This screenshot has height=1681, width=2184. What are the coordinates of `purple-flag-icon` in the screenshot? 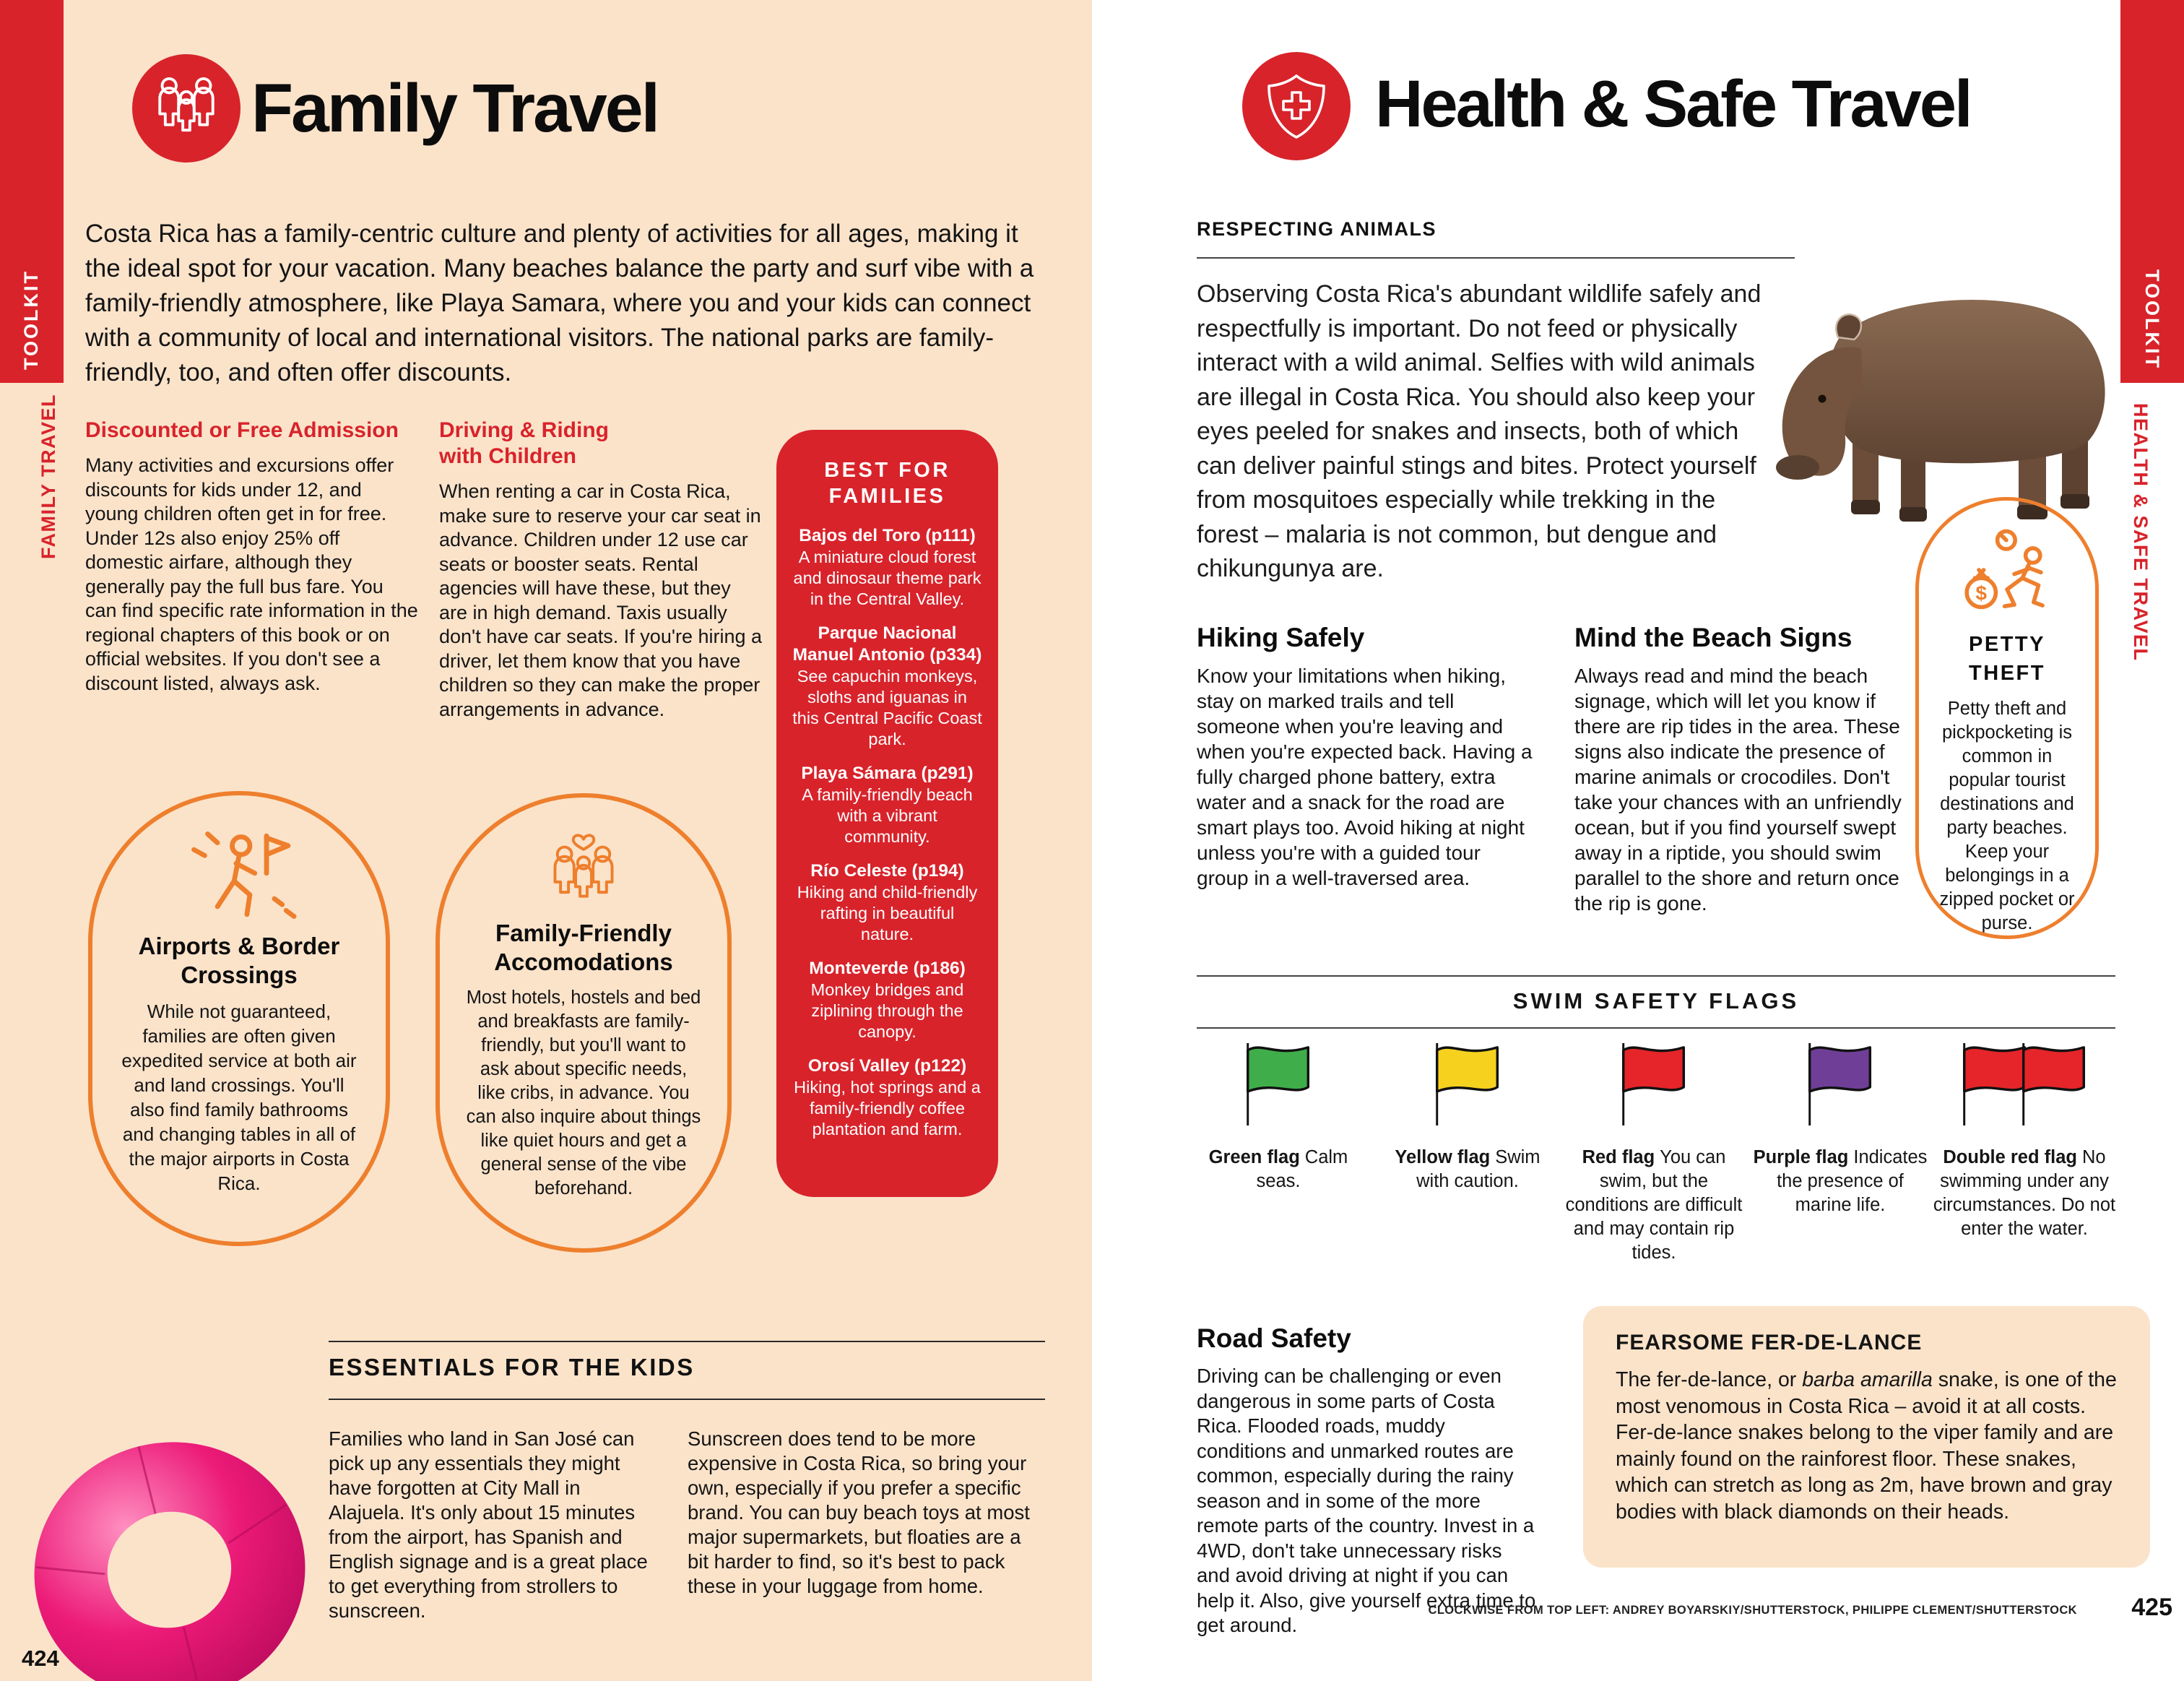 It's located at (1840, 1084).